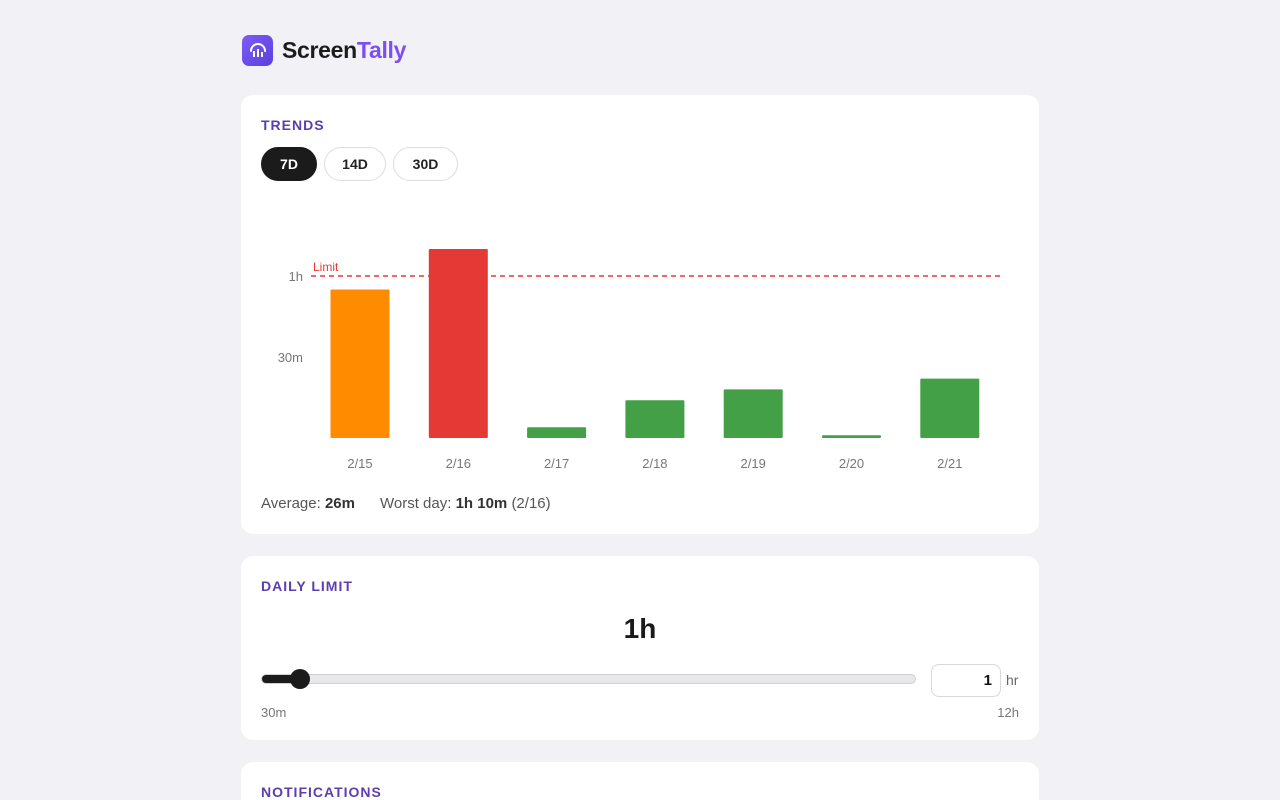 This screenshot has width=1280, height=800. I want to click on x-tick-label: 2/20, so click(851, 463).